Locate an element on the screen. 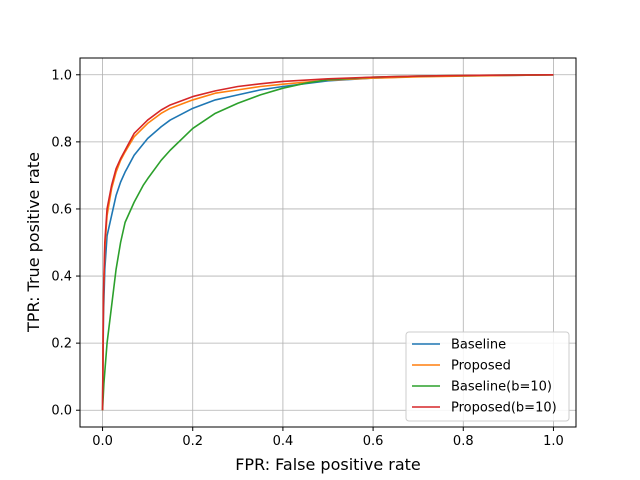 The height and width of the screenshot is (480, 640). x-tick-label: 1.0 is located at coordinates (553, 441).